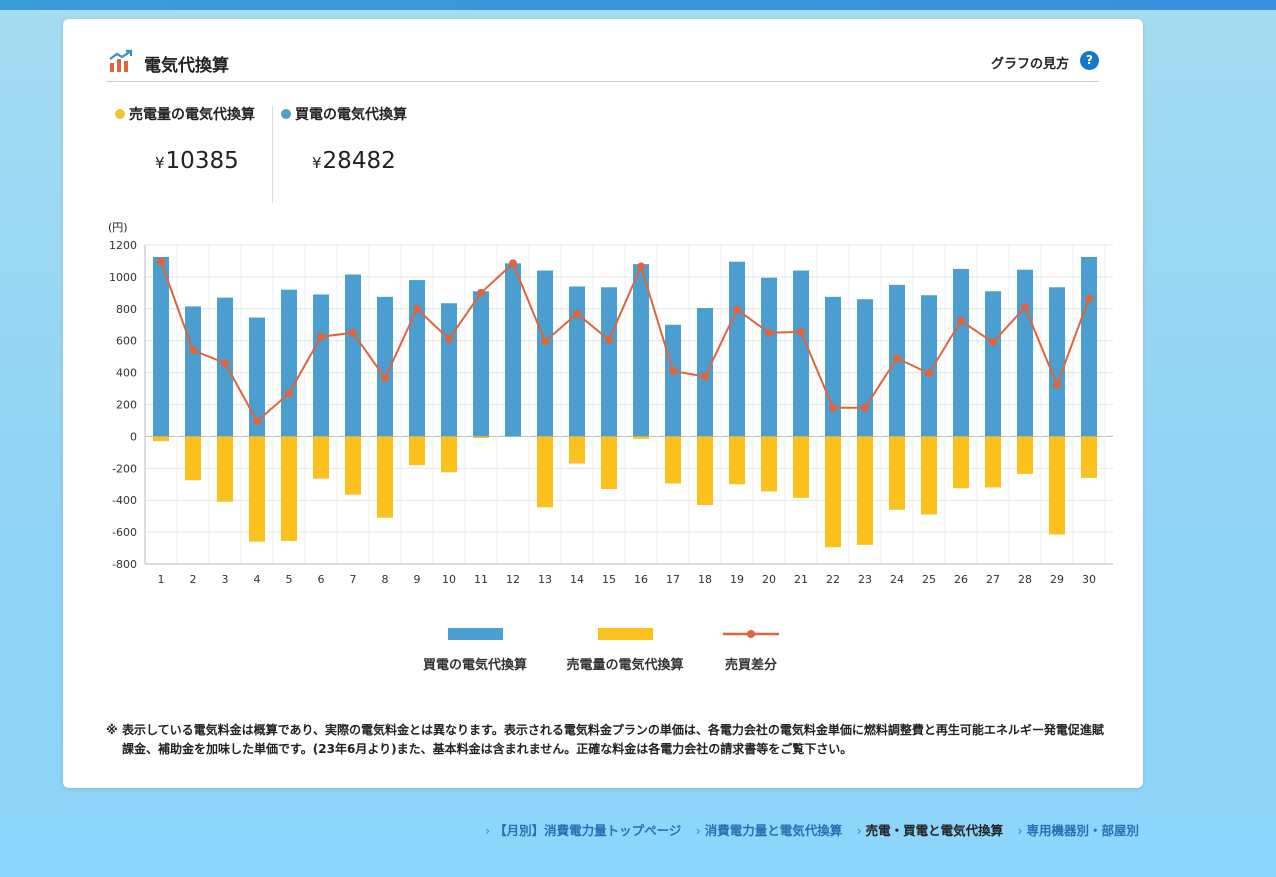  I want to click on x-tick-label: 14, so click(577, 579).